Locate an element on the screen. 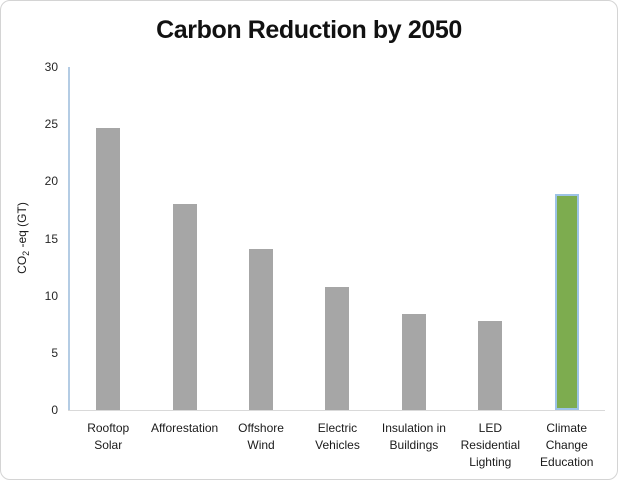  x-category-label: Offshore Wind is located at coordinates (261, 436).